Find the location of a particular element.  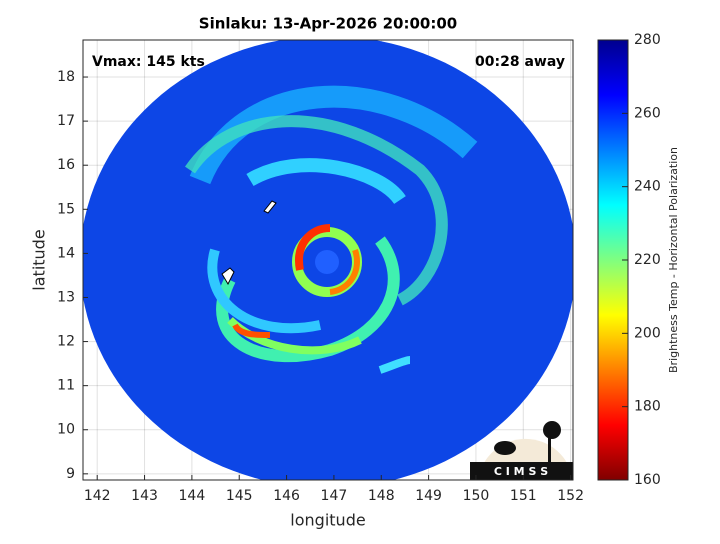

y-tick-label: 12 is located at coordinates (66, 342).